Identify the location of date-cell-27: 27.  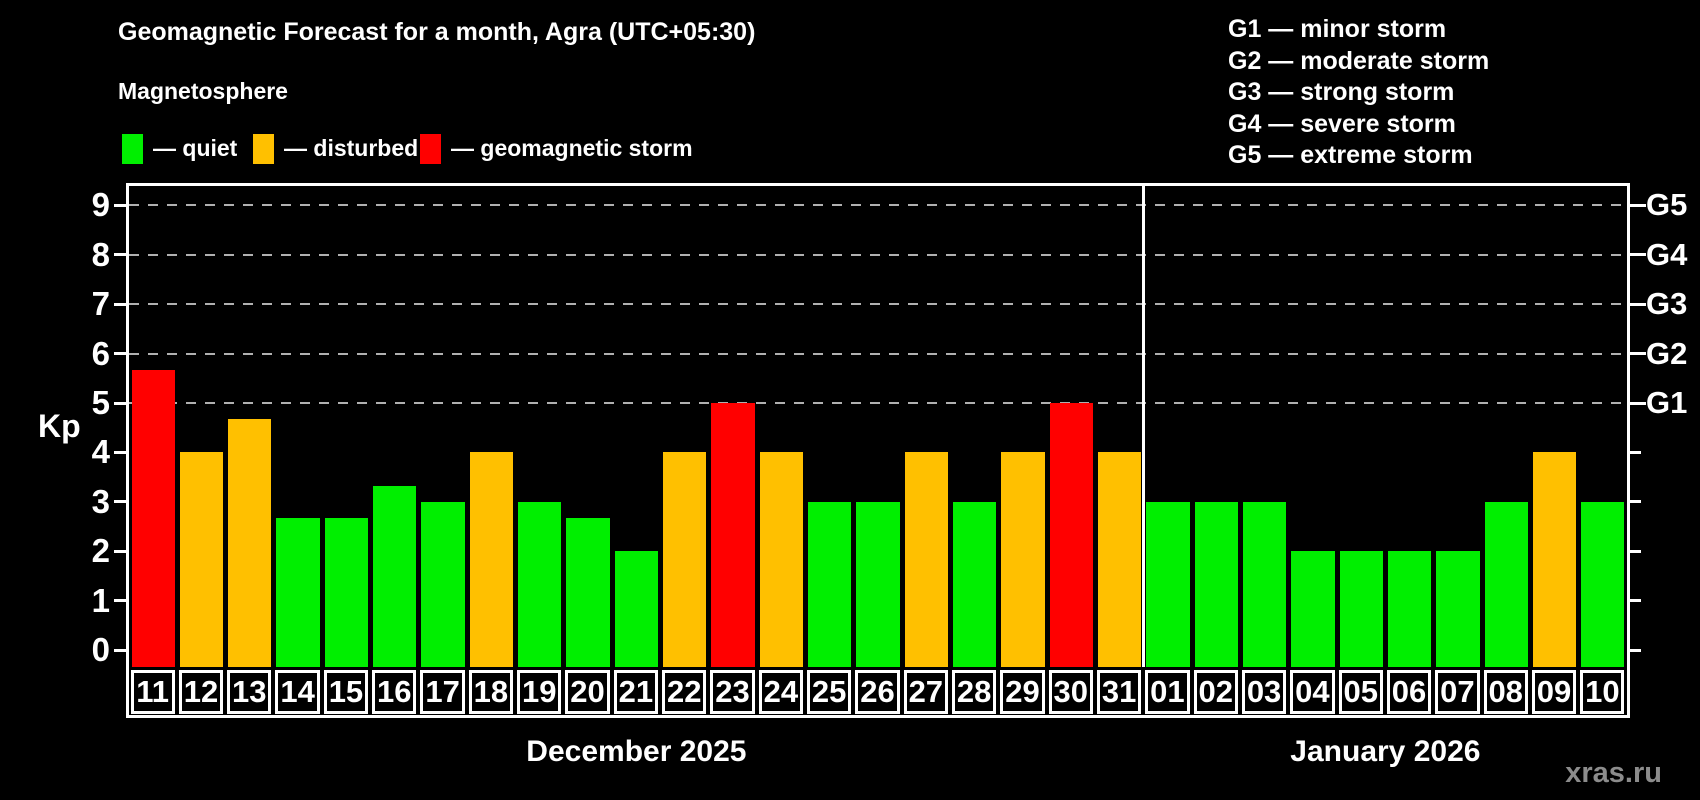
(925, 692).